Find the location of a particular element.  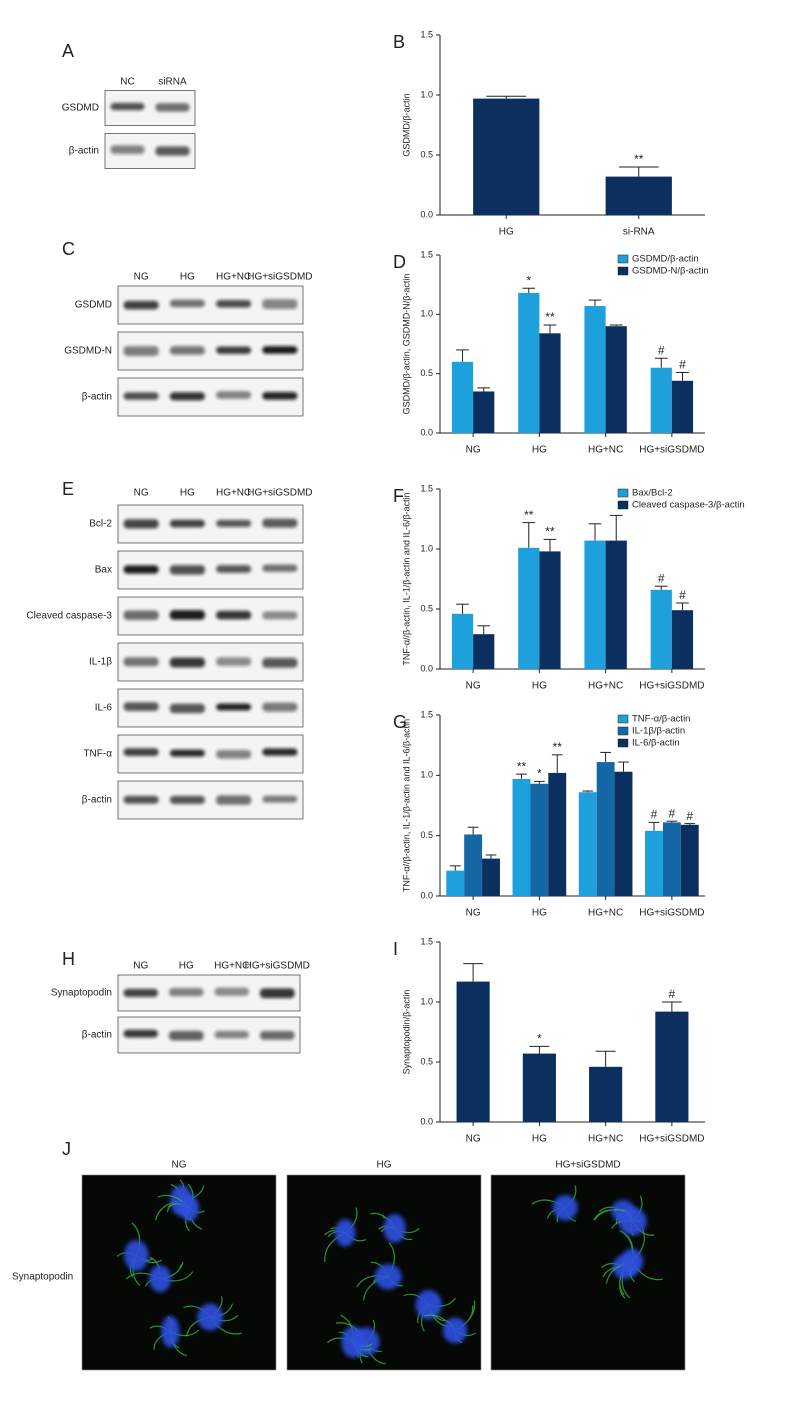

legend-label: IL-1β/β-actin is located at coordinates (658, 731).